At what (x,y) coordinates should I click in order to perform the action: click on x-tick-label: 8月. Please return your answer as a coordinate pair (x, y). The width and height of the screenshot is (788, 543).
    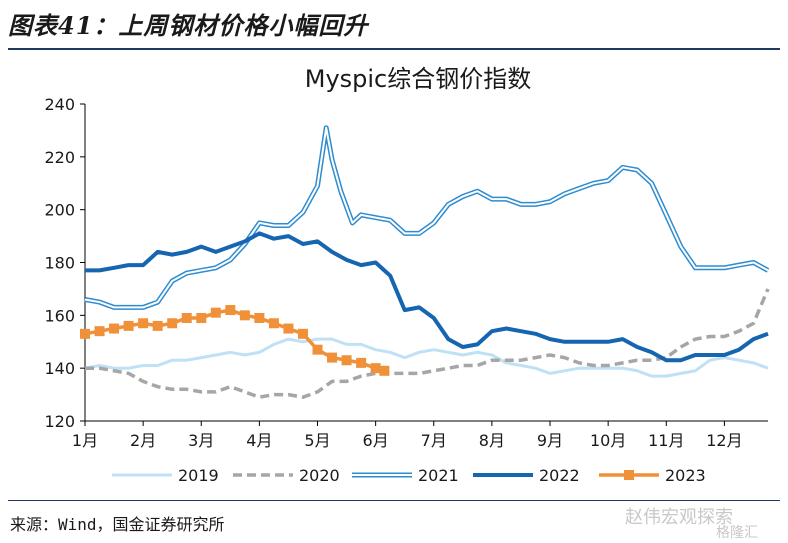
    Looking at the image, I should click on (492, 440).